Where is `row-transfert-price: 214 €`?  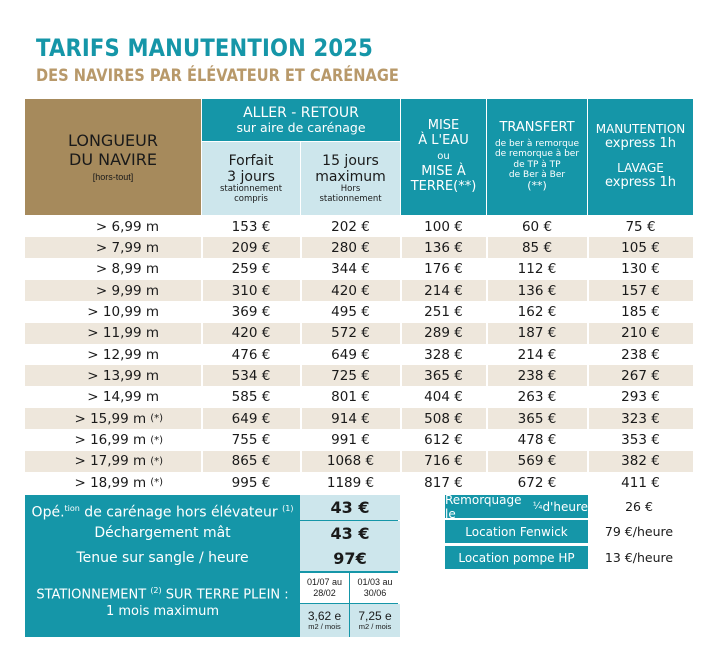
row-transfert-price: 214 € is located at coordinates (537, 354).